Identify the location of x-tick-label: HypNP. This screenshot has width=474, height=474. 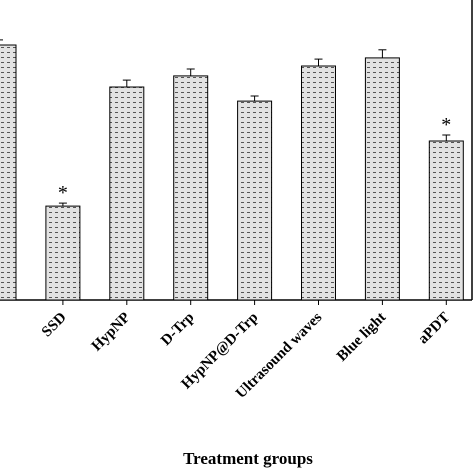
(111, 332).